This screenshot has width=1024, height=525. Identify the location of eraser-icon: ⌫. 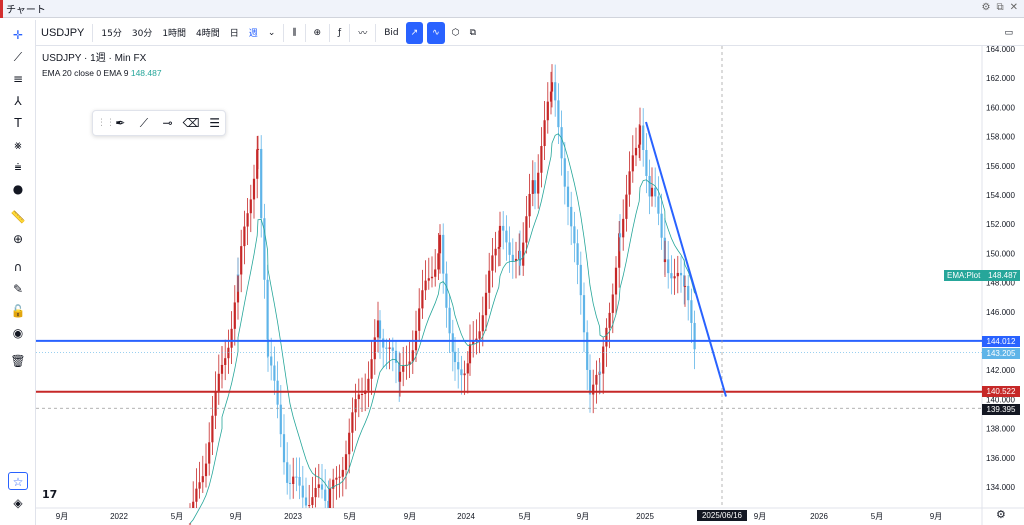
(191, 123).